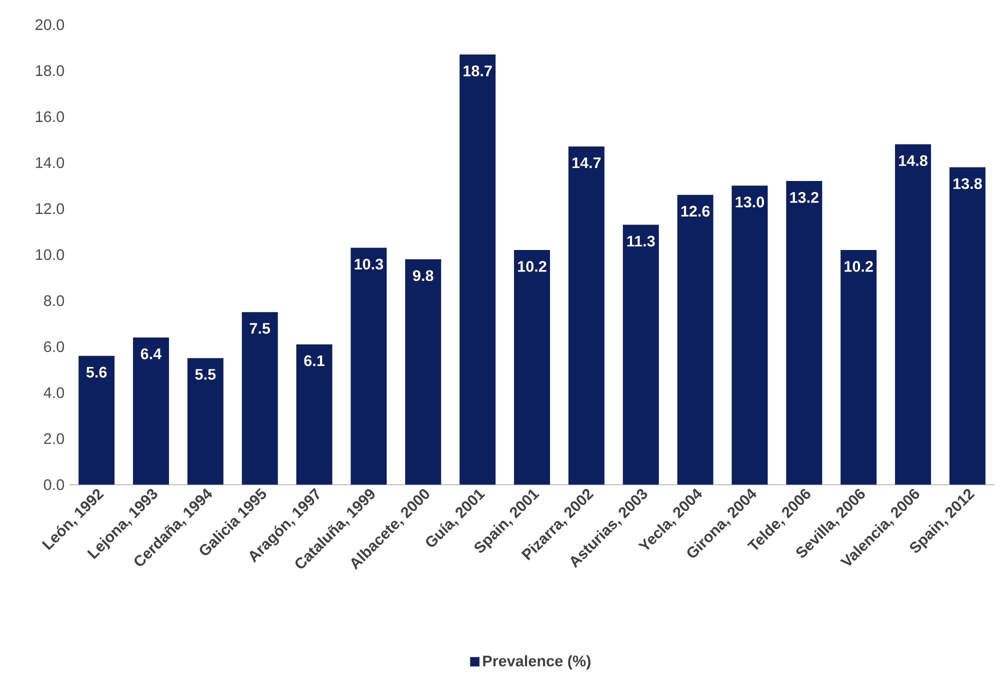  Describe the element at coordinates (750, 202) in the screenshot. I see `data-label: 13.0` at that location.